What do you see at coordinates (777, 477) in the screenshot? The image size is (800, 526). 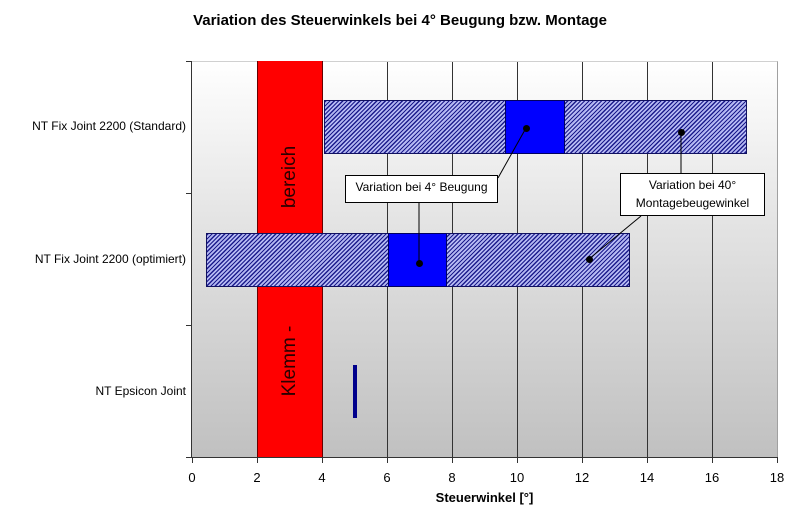 I see `x-tick-label: 18` at bounding box center [777, 477].